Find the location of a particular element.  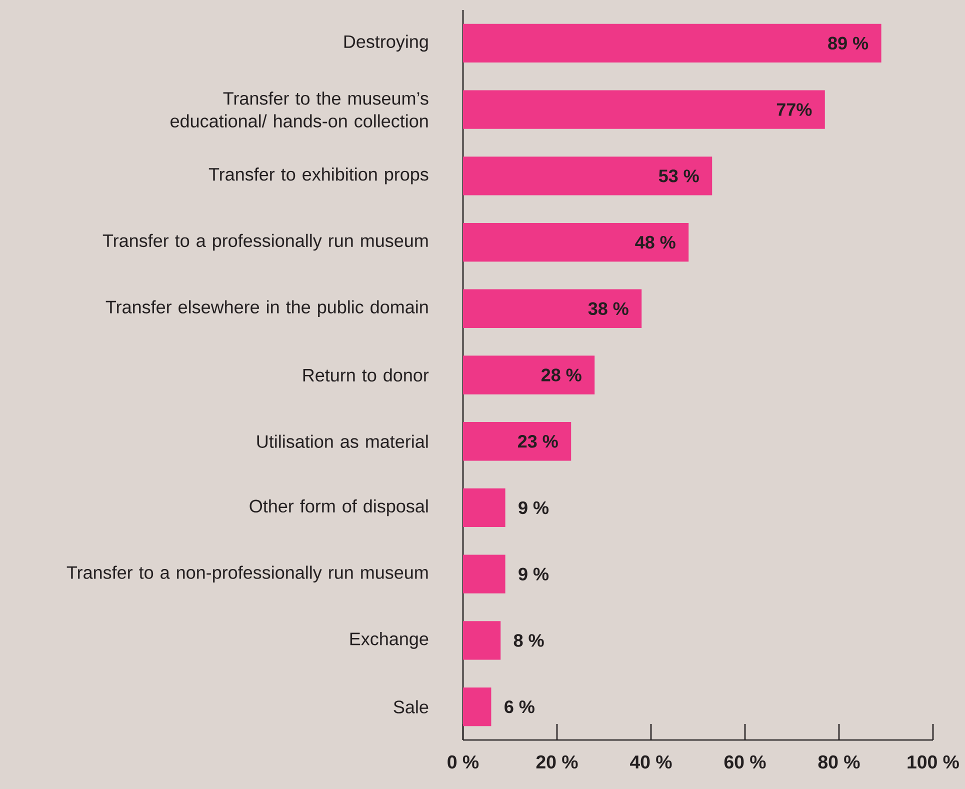

data-label: 53 % is located at coordinates (678, 176).